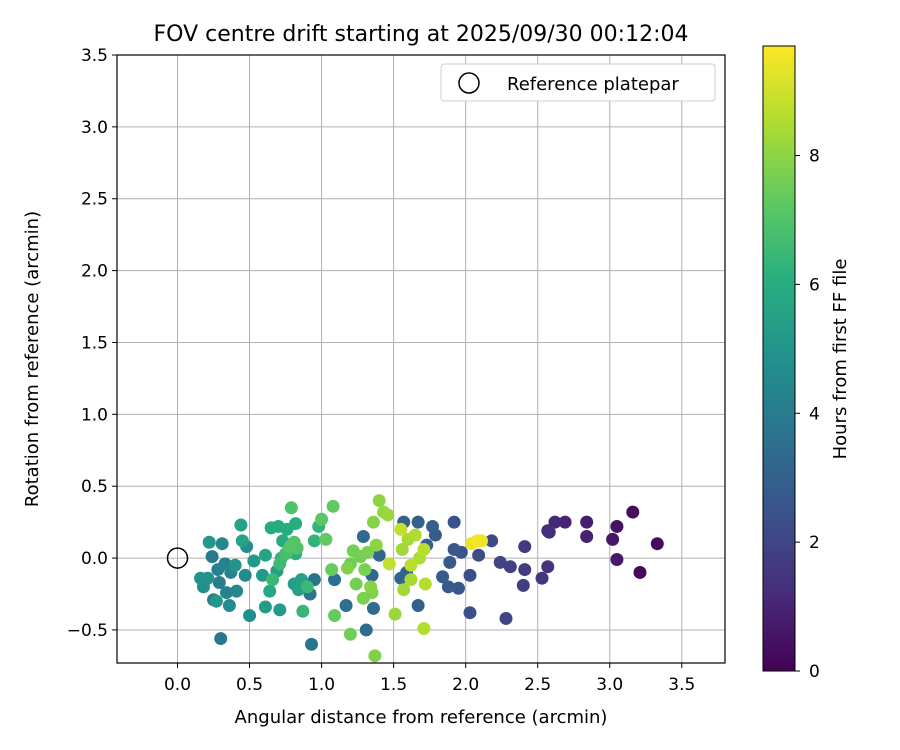 The image size is (900, 750). I want to click on x-axis-ticks: 0.0 0.5 1.0 1.5 2.0 2.5 3.0 3.5, so click(429, 679).